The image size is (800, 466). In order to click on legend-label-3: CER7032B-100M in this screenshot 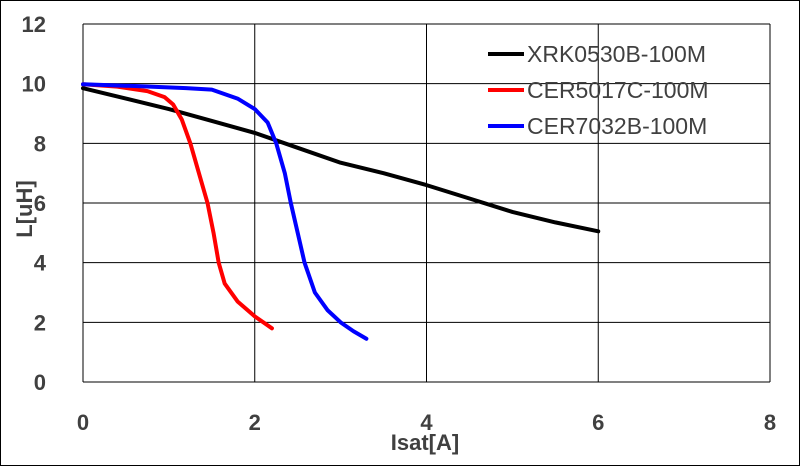, I will do `click(617, 126)`.